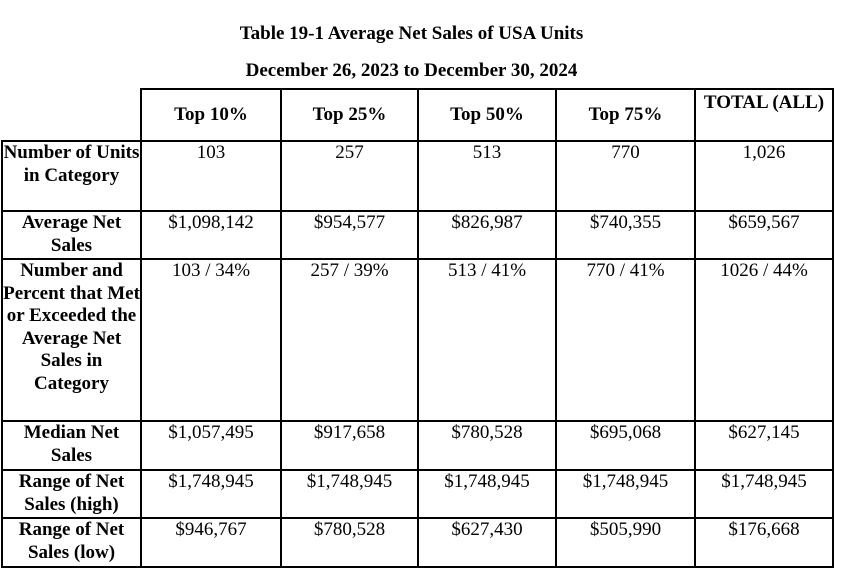  What do you see at coordinates (764, 235) in the screenshot?
I see `table-cell: $659,567` at bounding box center [764, 235].